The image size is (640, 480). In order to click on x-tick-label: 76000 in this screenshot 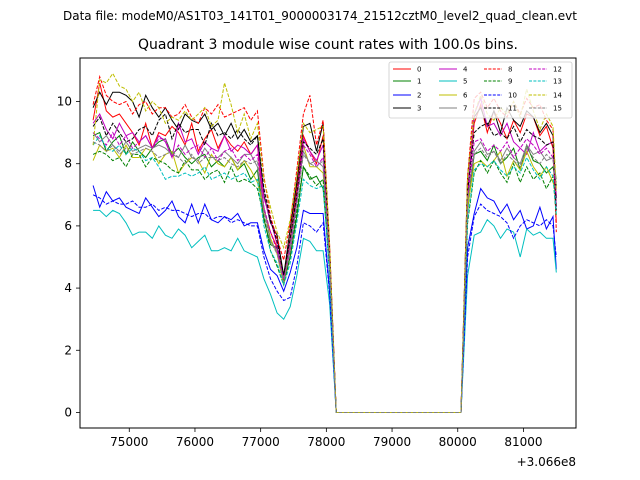, I will do `click(195, 442)`.